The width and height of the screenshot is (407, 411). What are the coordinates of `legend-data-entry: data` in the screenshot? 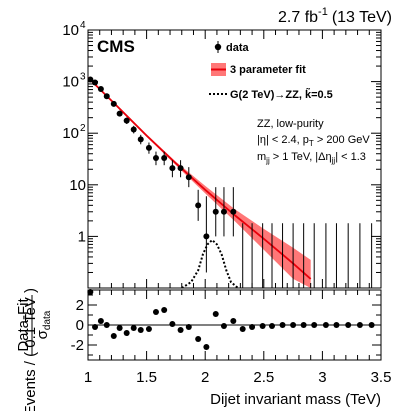 It's located at (232, 47).